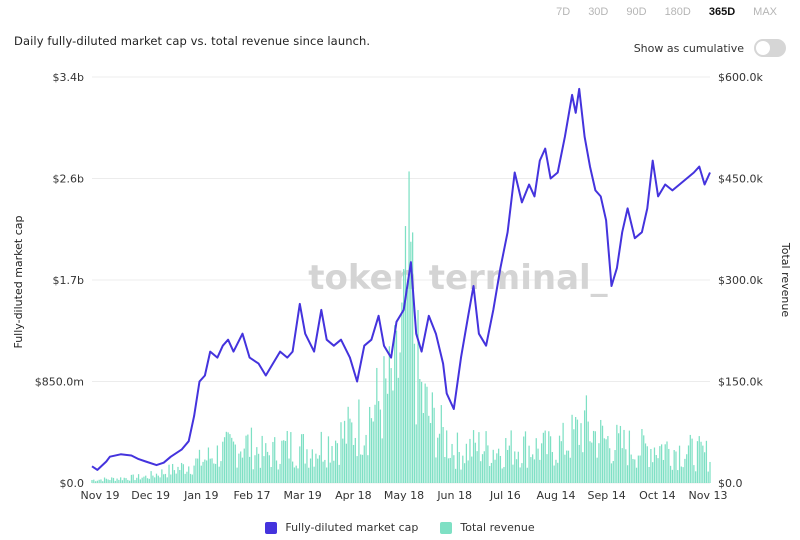 This screenshot has height=540, width=800. I want to click on cumulative-toggle, so click(770, 48).